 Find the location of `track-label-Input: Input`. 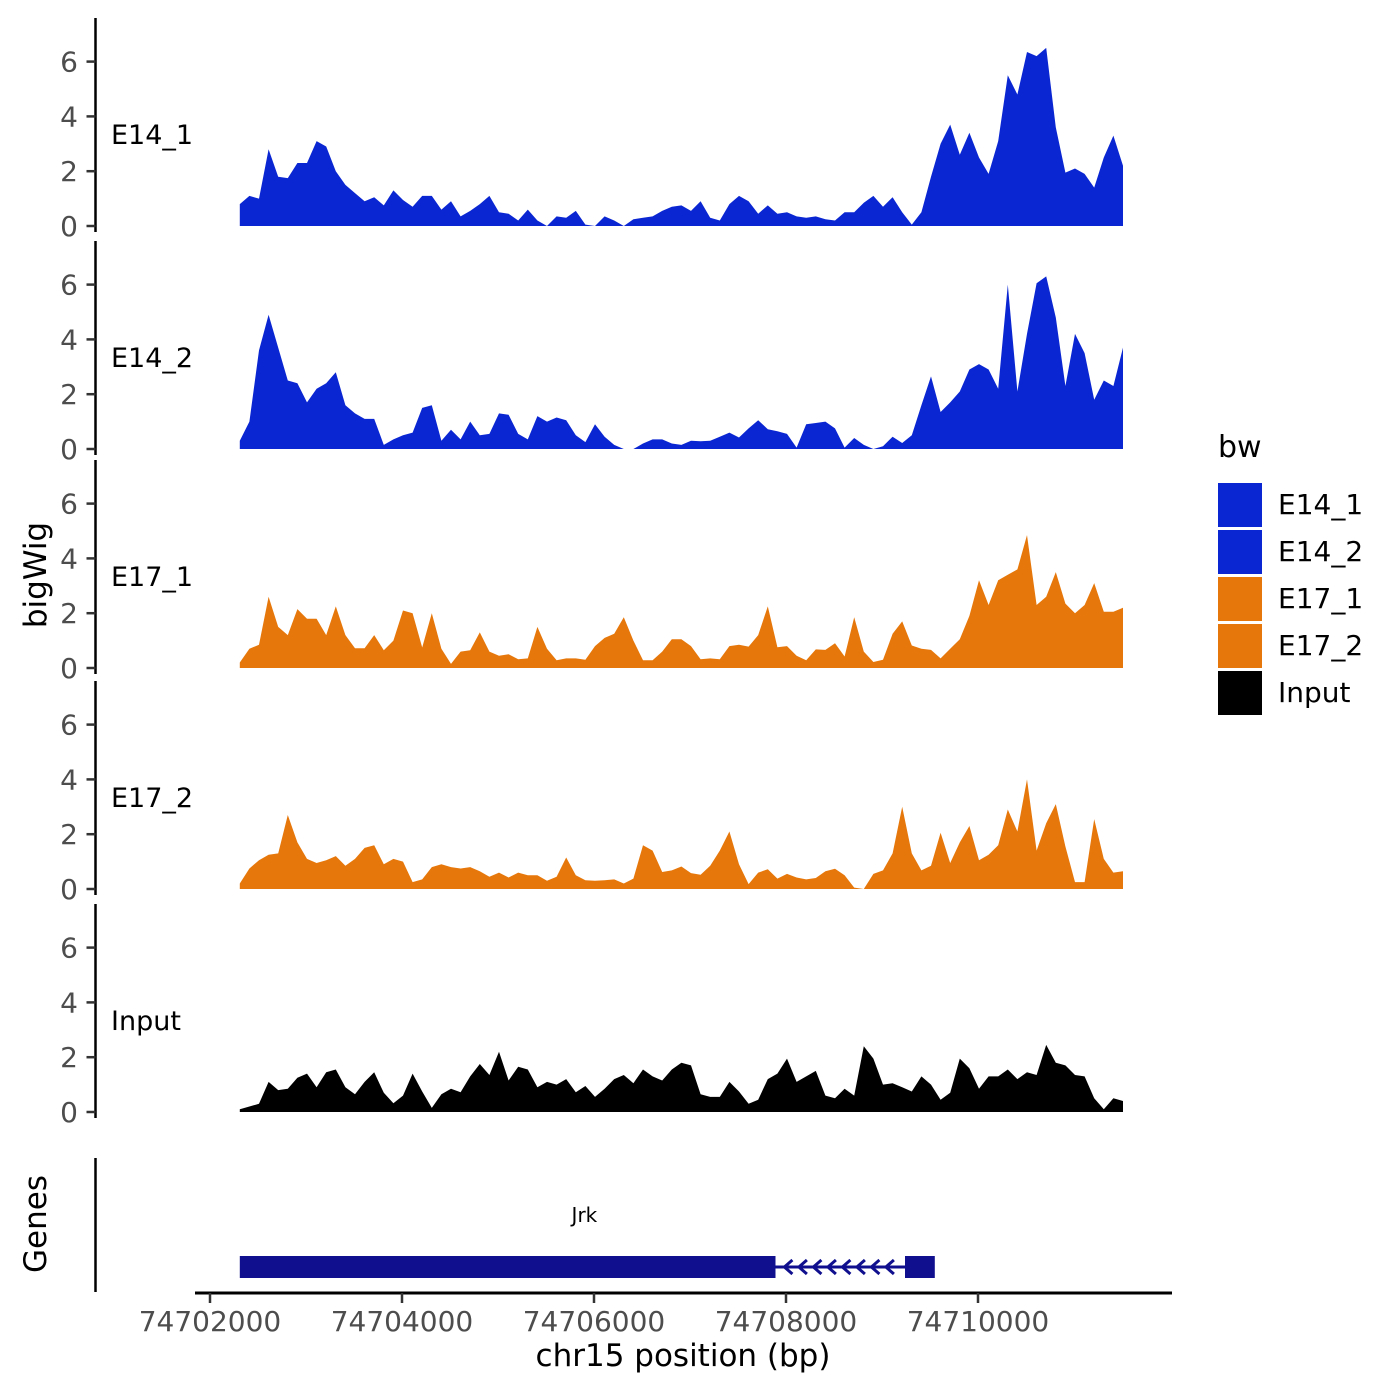

track-label-Input: Input is located at coordinates (146, 1021).